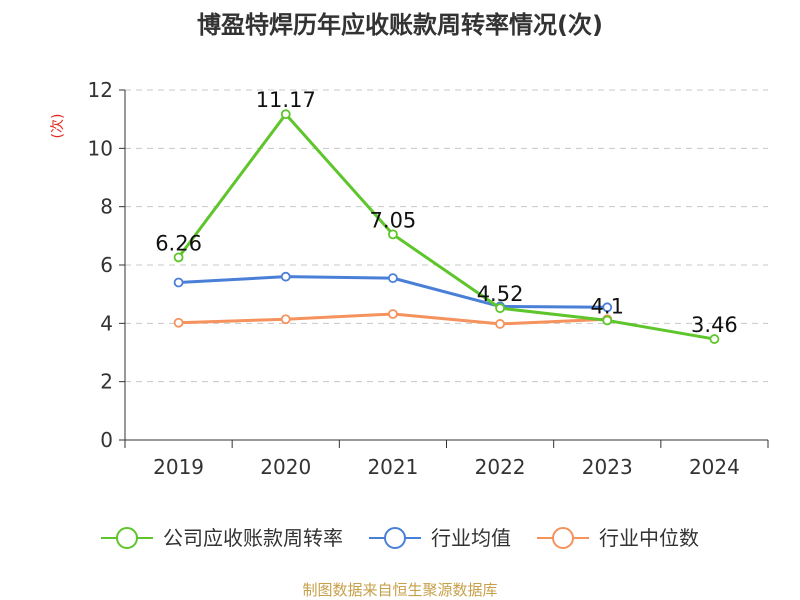 The height and width of the screenshot is (600, 800). Describe the element at coordinates (106, 265) in the screenshot. I see `y-tick-label: 6` at that location.